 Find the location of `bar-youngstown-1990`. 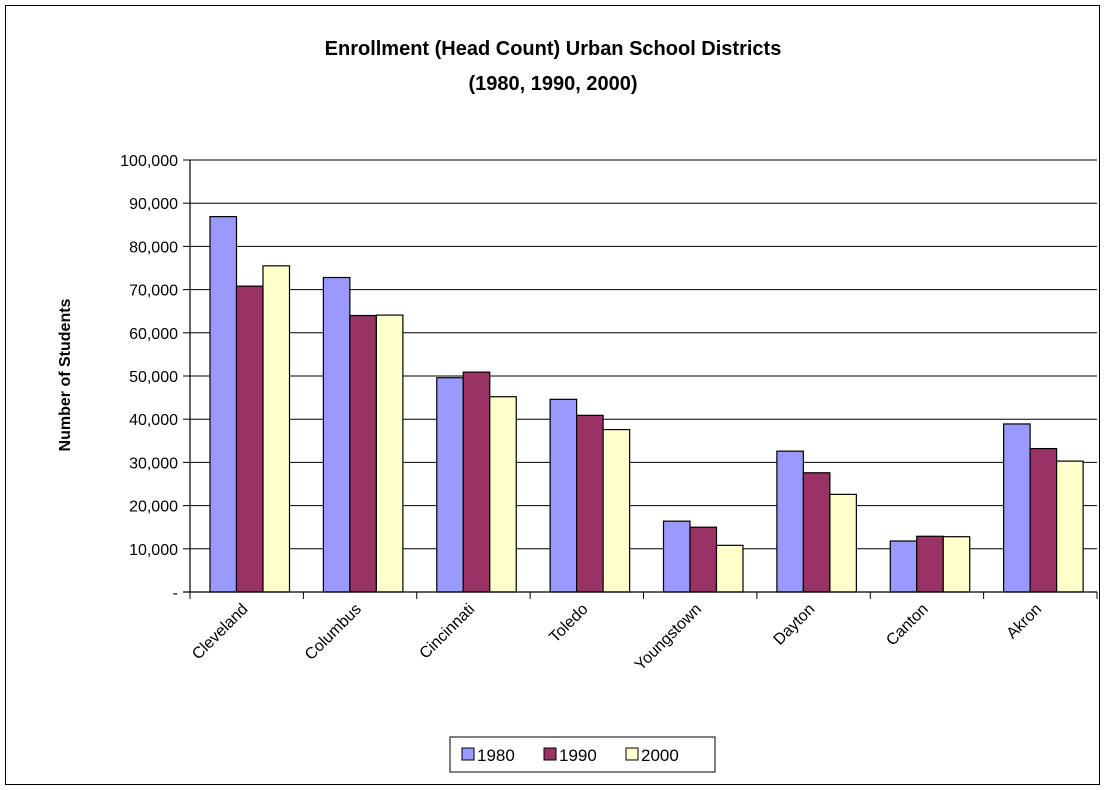

bar-youngstown-1990 is located at coordinates (703, 559).